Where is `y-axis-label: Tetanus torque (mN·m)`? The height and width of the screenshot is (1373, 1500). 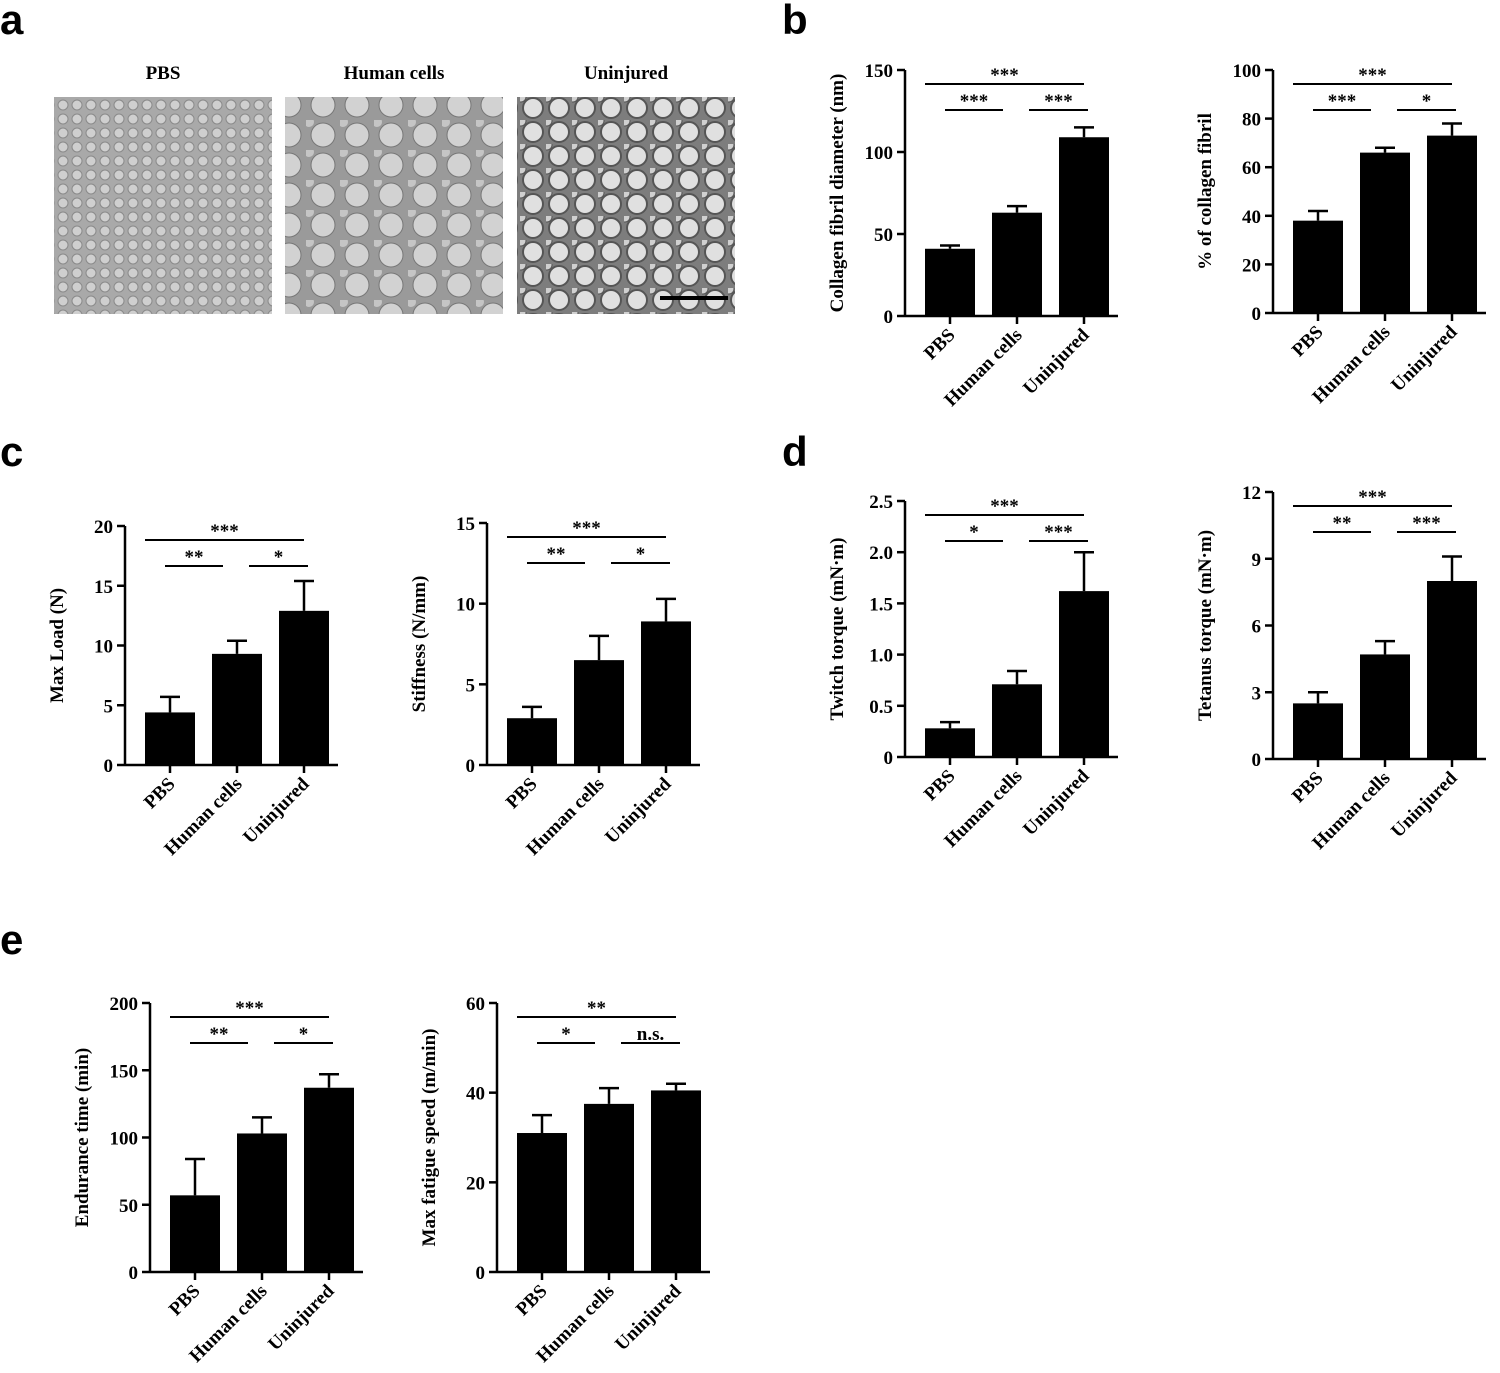
y-axis-label: Tetanus torque (mN·m) is located at coordinates (1205, 625).